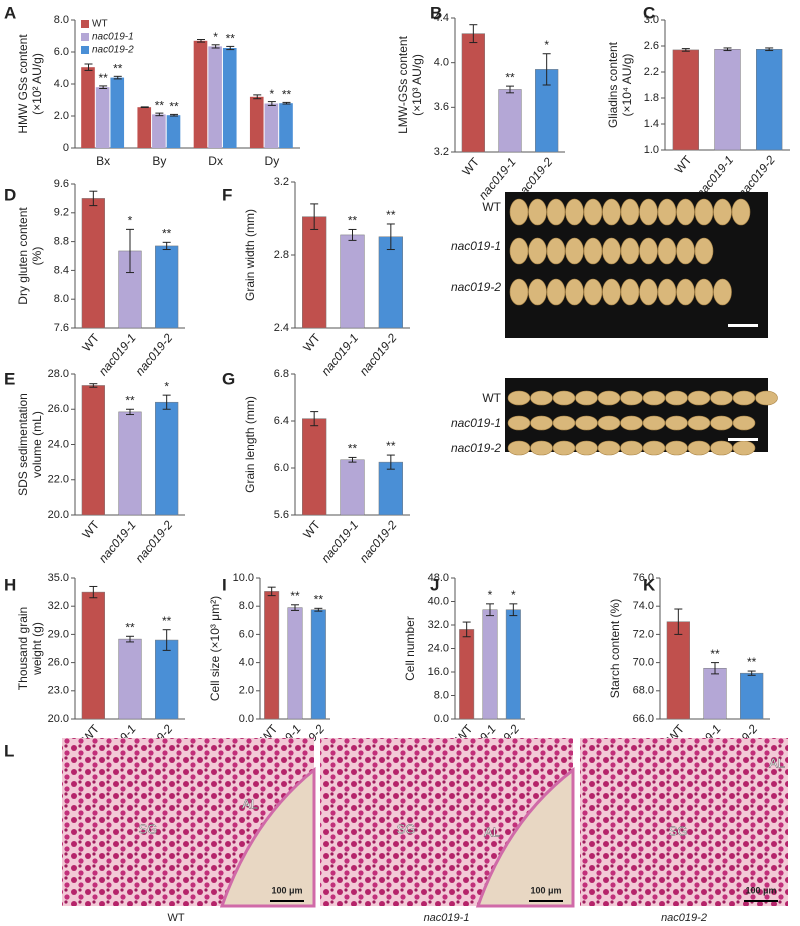 This screenshot has height=926, width=800. What do you see at coordinates (23, 648) in the screenshot?
I see `y-axis-label: Thousand grain` at bounding box center [23, 648].